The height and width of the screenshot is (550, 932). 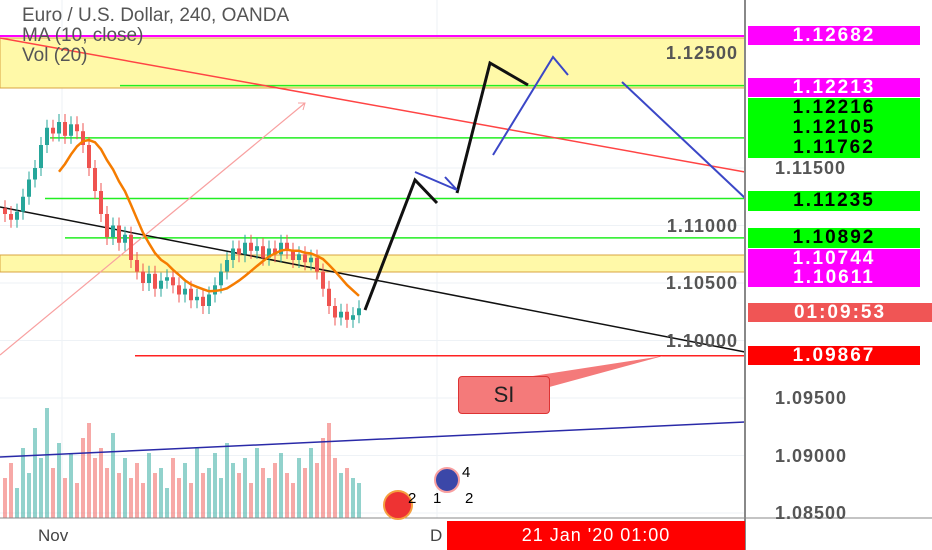 What do you see at coordinates (436, 535) in the screenshot?
I see `time-label-dec: D` at bounding box center [436, 535].